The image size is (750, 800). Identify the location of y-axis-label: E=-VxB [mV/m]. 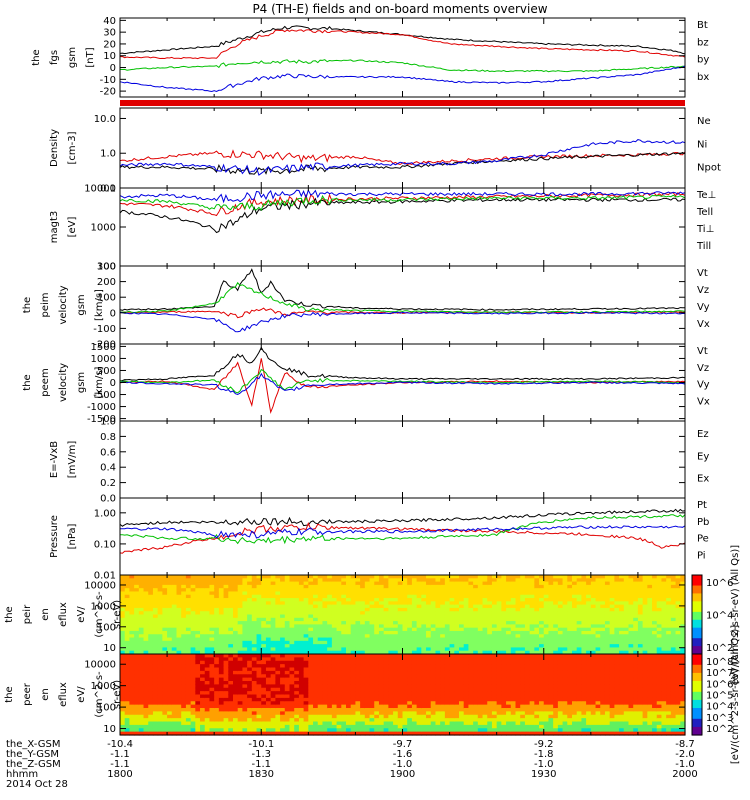
(63, 460).